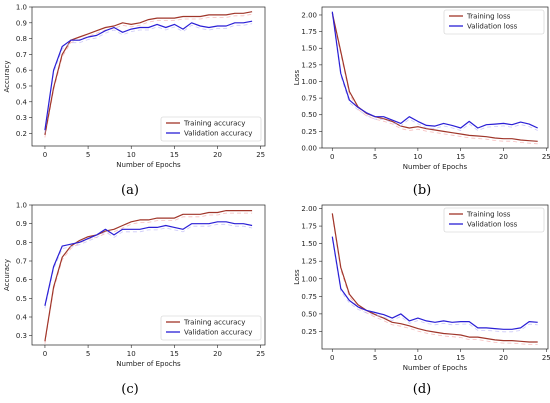 The image size is (550, 403). I want to click on y-tick-label: 0.2, so click(21, 134).